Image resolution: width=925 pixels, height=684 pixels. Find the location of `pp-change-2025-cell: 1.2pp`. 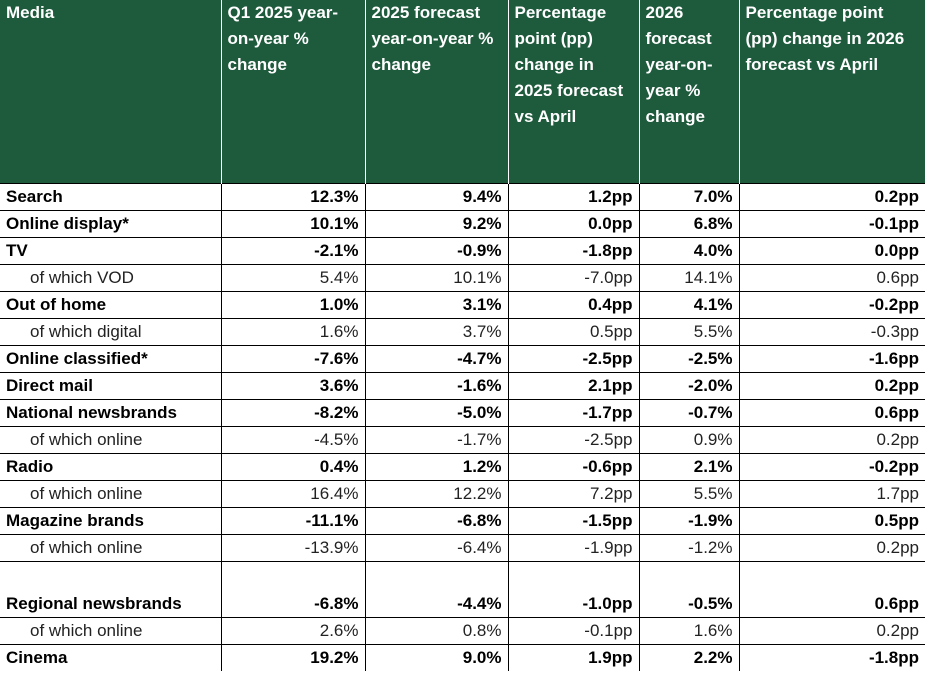

pp-change-2025-cell: 1.2pp is located at coordinates (573, 196).